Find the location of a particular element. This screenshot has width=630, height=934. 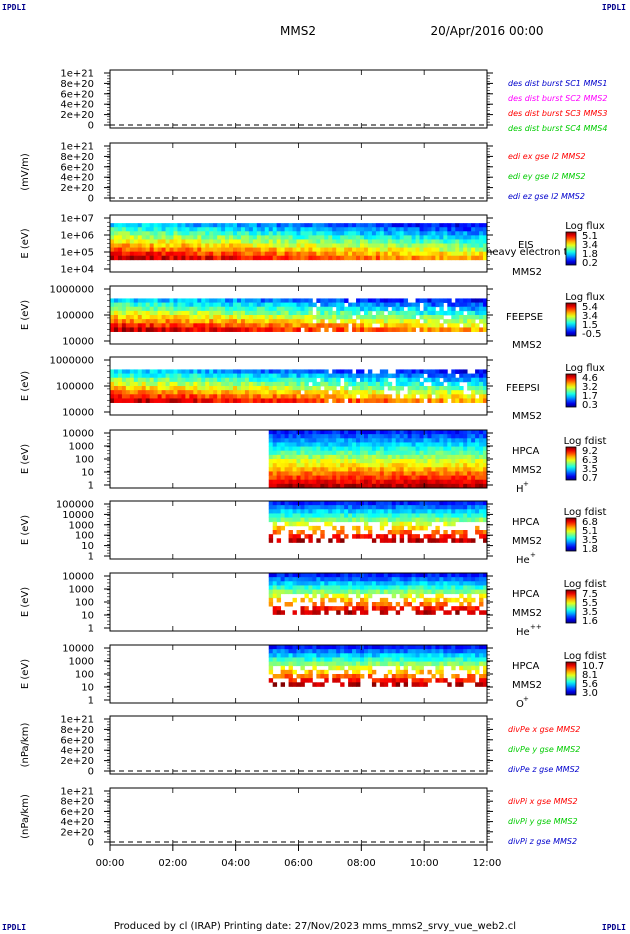

colorbar-tick-label: 1.8 is located at coordinates (590, 549).